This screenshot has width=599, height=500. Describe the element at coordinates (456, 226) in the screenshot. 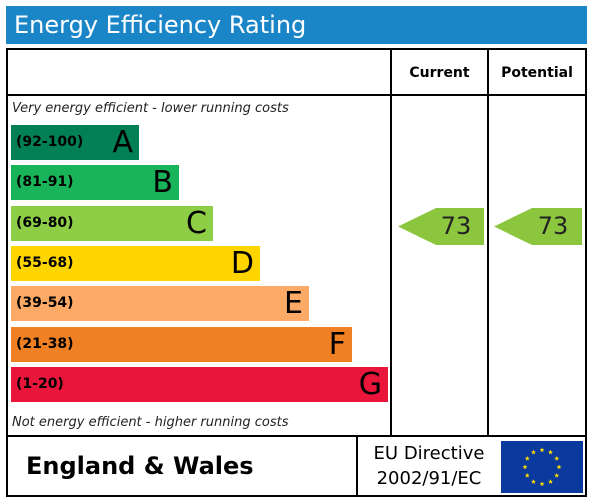

I see `current-rating-value: 73` at that location.